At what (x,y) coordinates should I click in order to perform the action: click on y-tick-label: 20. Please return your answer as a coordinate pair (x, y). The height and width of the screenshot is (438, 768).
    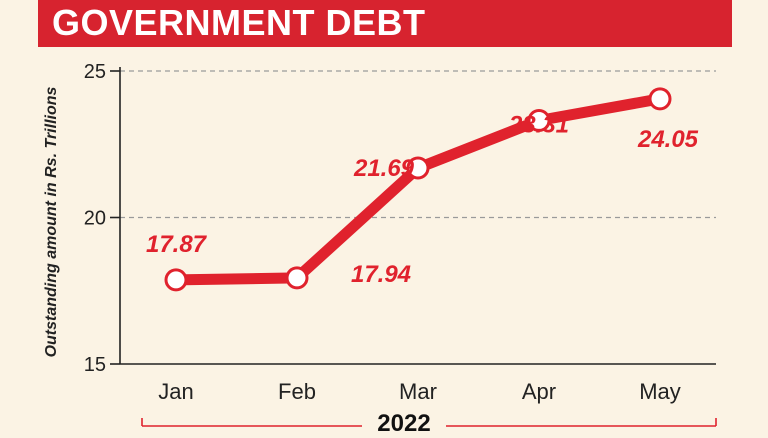
    Looking at the image, I should click on (95, 219).